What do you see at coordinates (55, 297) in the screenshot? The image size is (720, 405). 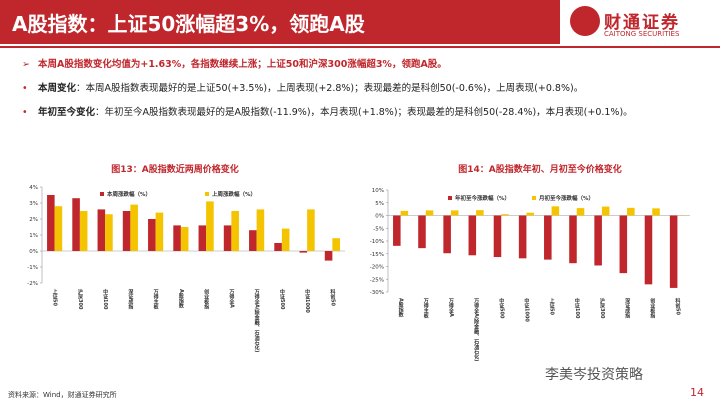 I see `x-tick-label: 上证50` at bounding box center [55, 297].